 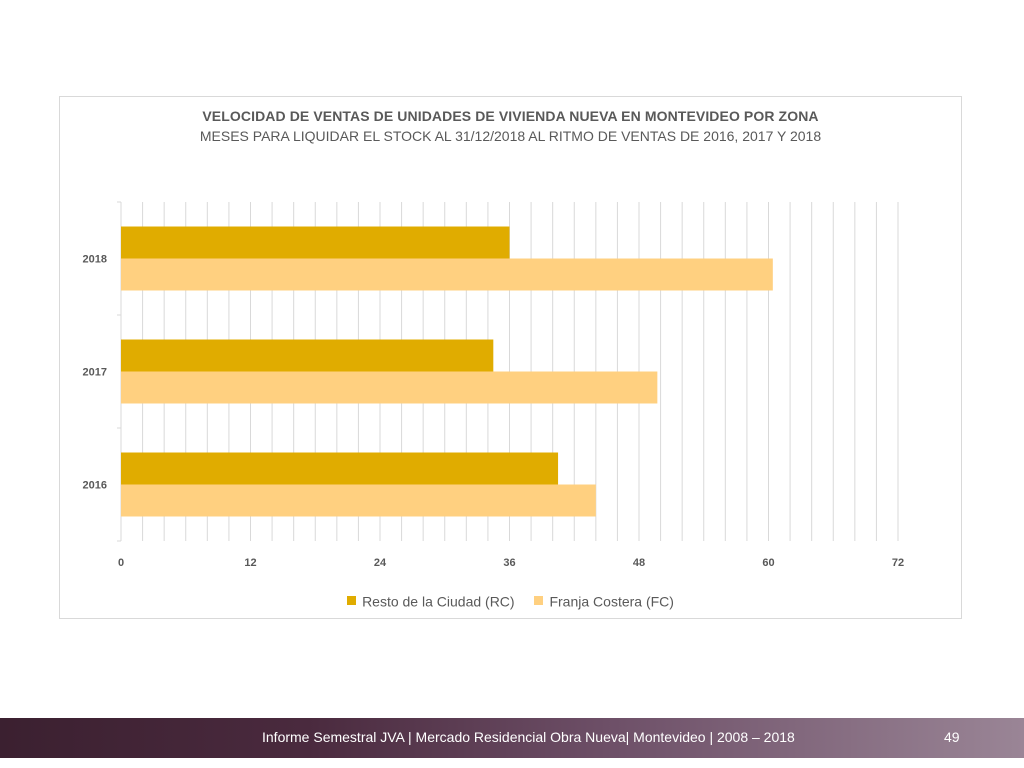 What do you see at coordinates (438, 600) in the screenshot?
I see `legend-label-rc: Resto de la Ciudad (RC)` at bounding box center [438, 600].